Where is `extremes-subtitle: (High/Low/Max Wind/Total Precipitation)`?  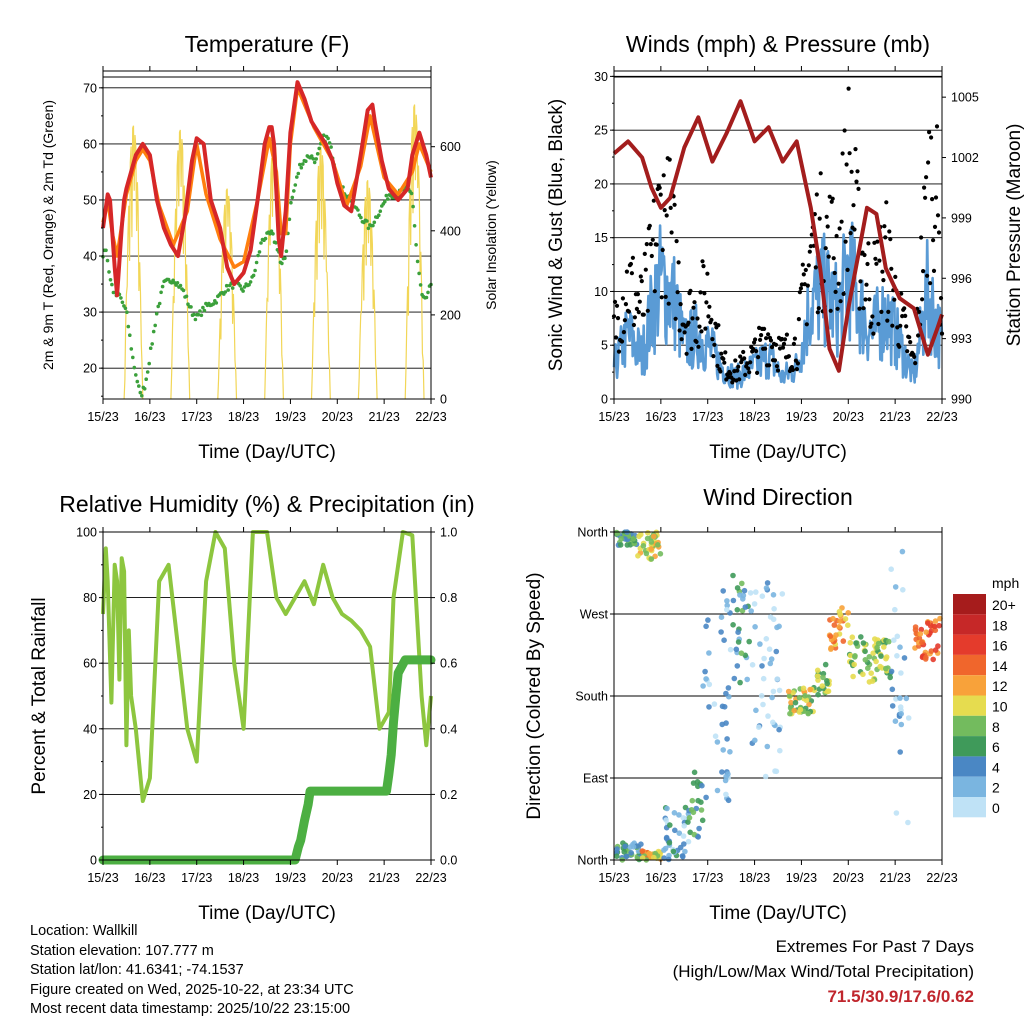 extremes-subtitle: (High/Low/Max Wind/Total Precipitation) is located at coordinates (823, 971).